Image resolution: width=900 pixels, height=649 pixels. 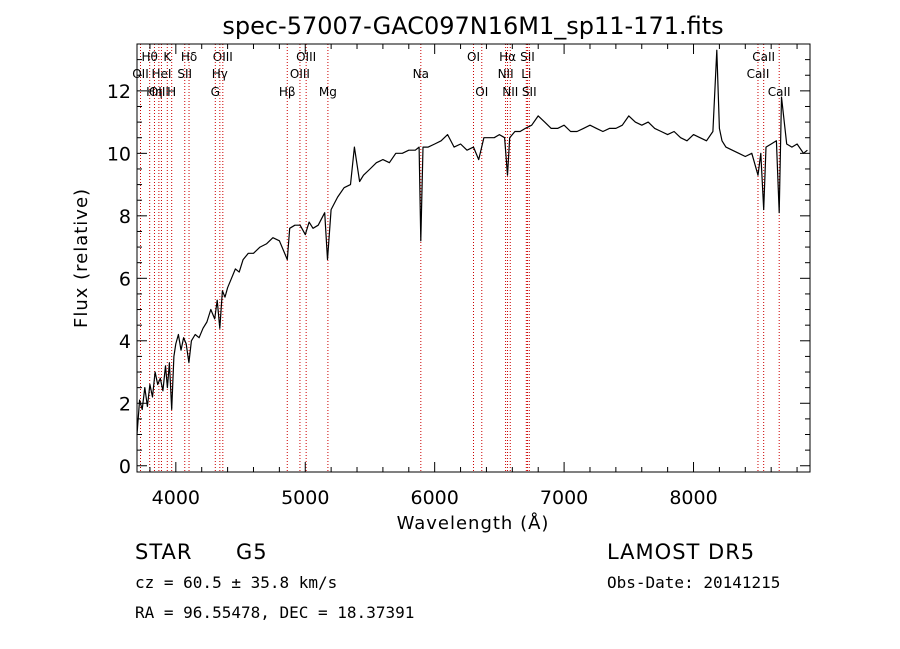 I want to click on y-tick-label: 12, so click(x=119, y=92).